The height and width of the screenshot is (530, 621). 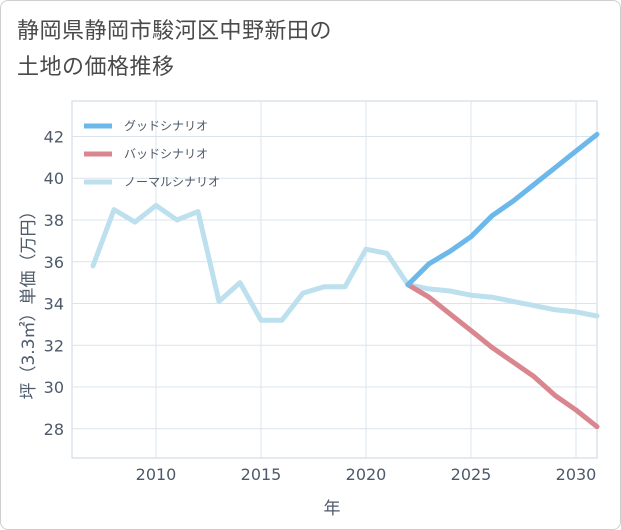 What do you see at coordinates (261, 474) in the screenshot?
I see `x-tick-label: 2015` at bounding box center [261, 474].